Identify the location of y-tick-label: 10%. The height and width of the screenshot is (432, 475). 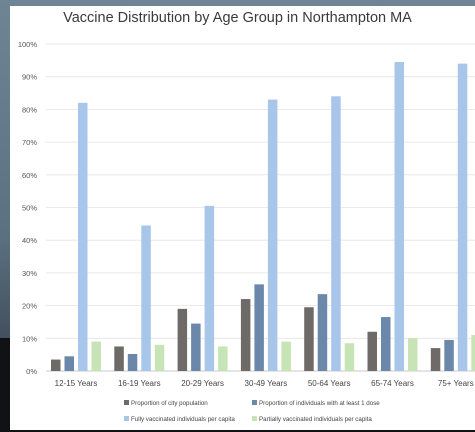
(29, 338).